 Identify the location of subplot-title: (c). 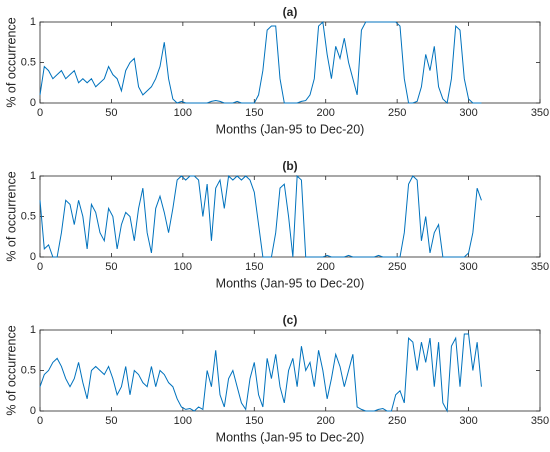
(290, 320).